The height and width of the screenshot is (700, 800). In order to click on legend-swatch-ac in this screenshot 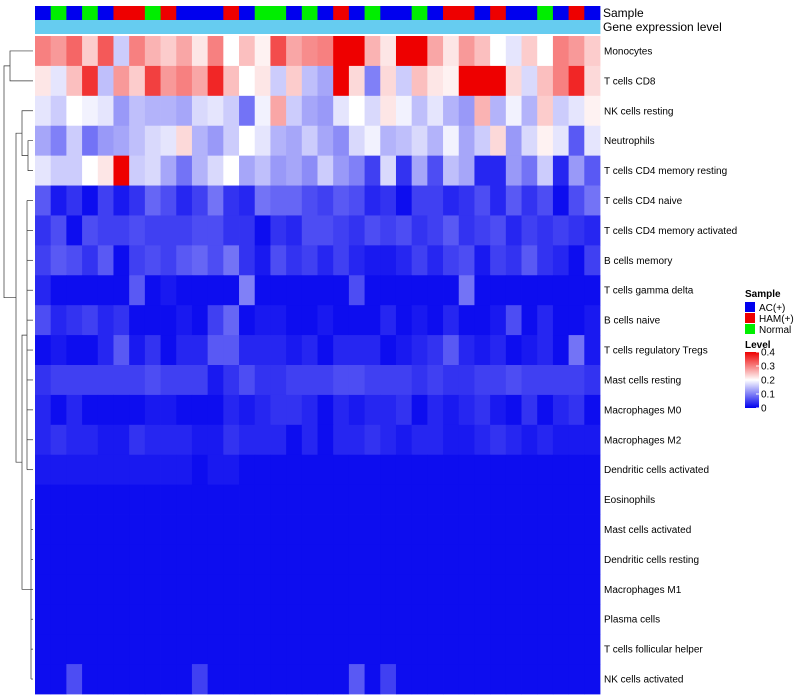, I will do `click(750, 307)`.